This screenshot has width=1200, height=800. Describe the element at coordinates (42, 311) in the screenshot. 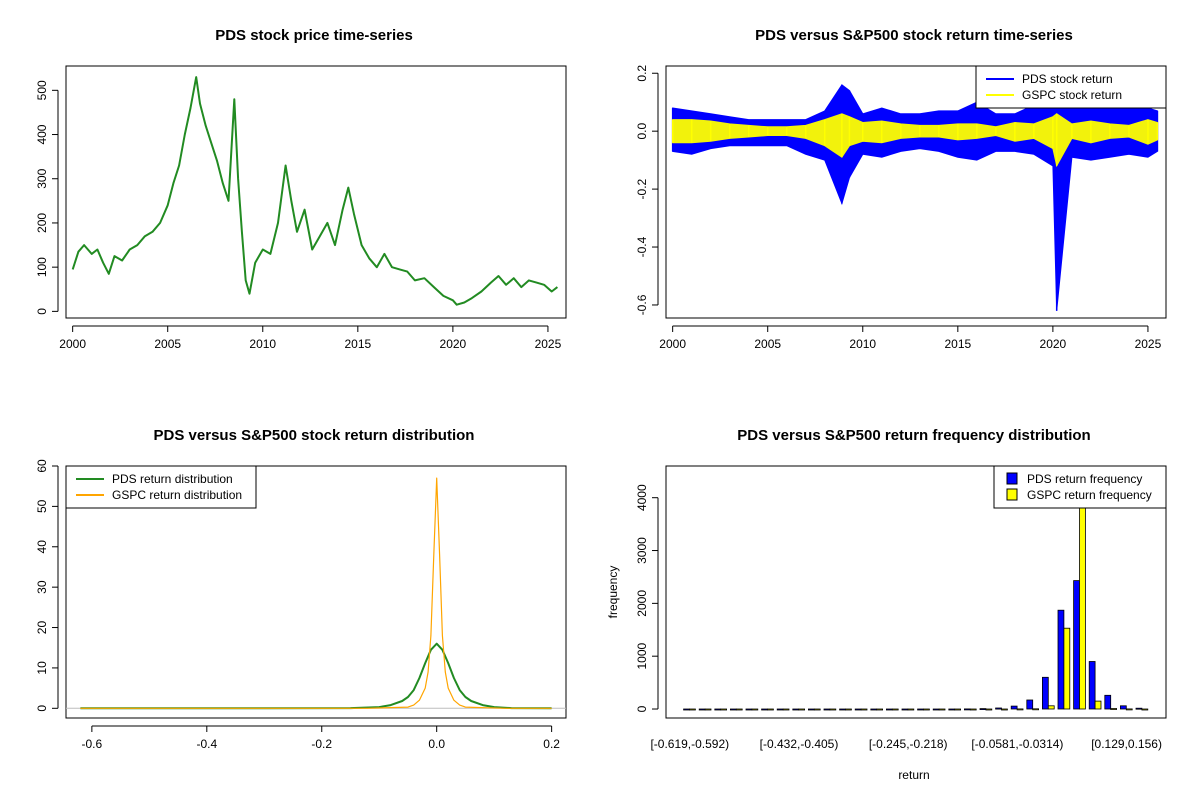

I see `price-y-tick-label: 0` at that location.